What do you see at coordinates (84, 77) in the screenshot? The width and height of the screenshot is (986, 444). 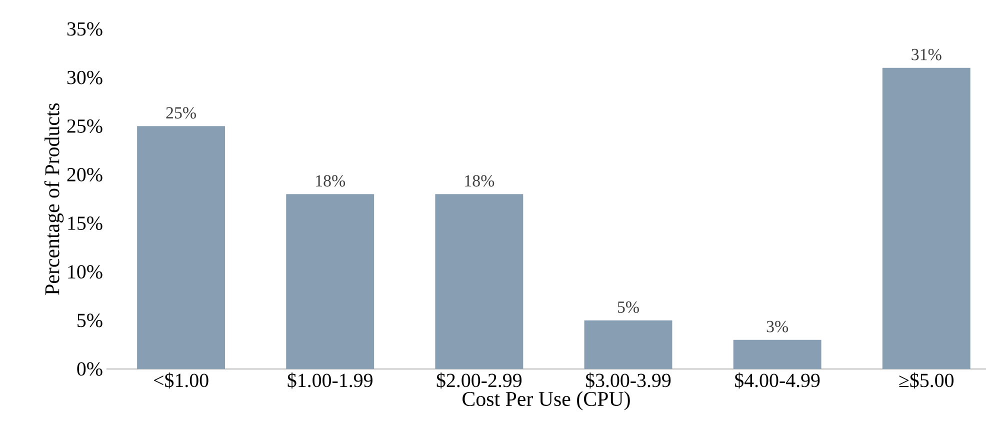 I see `y-tick-label: 30%` at bounding box center [84, 77].